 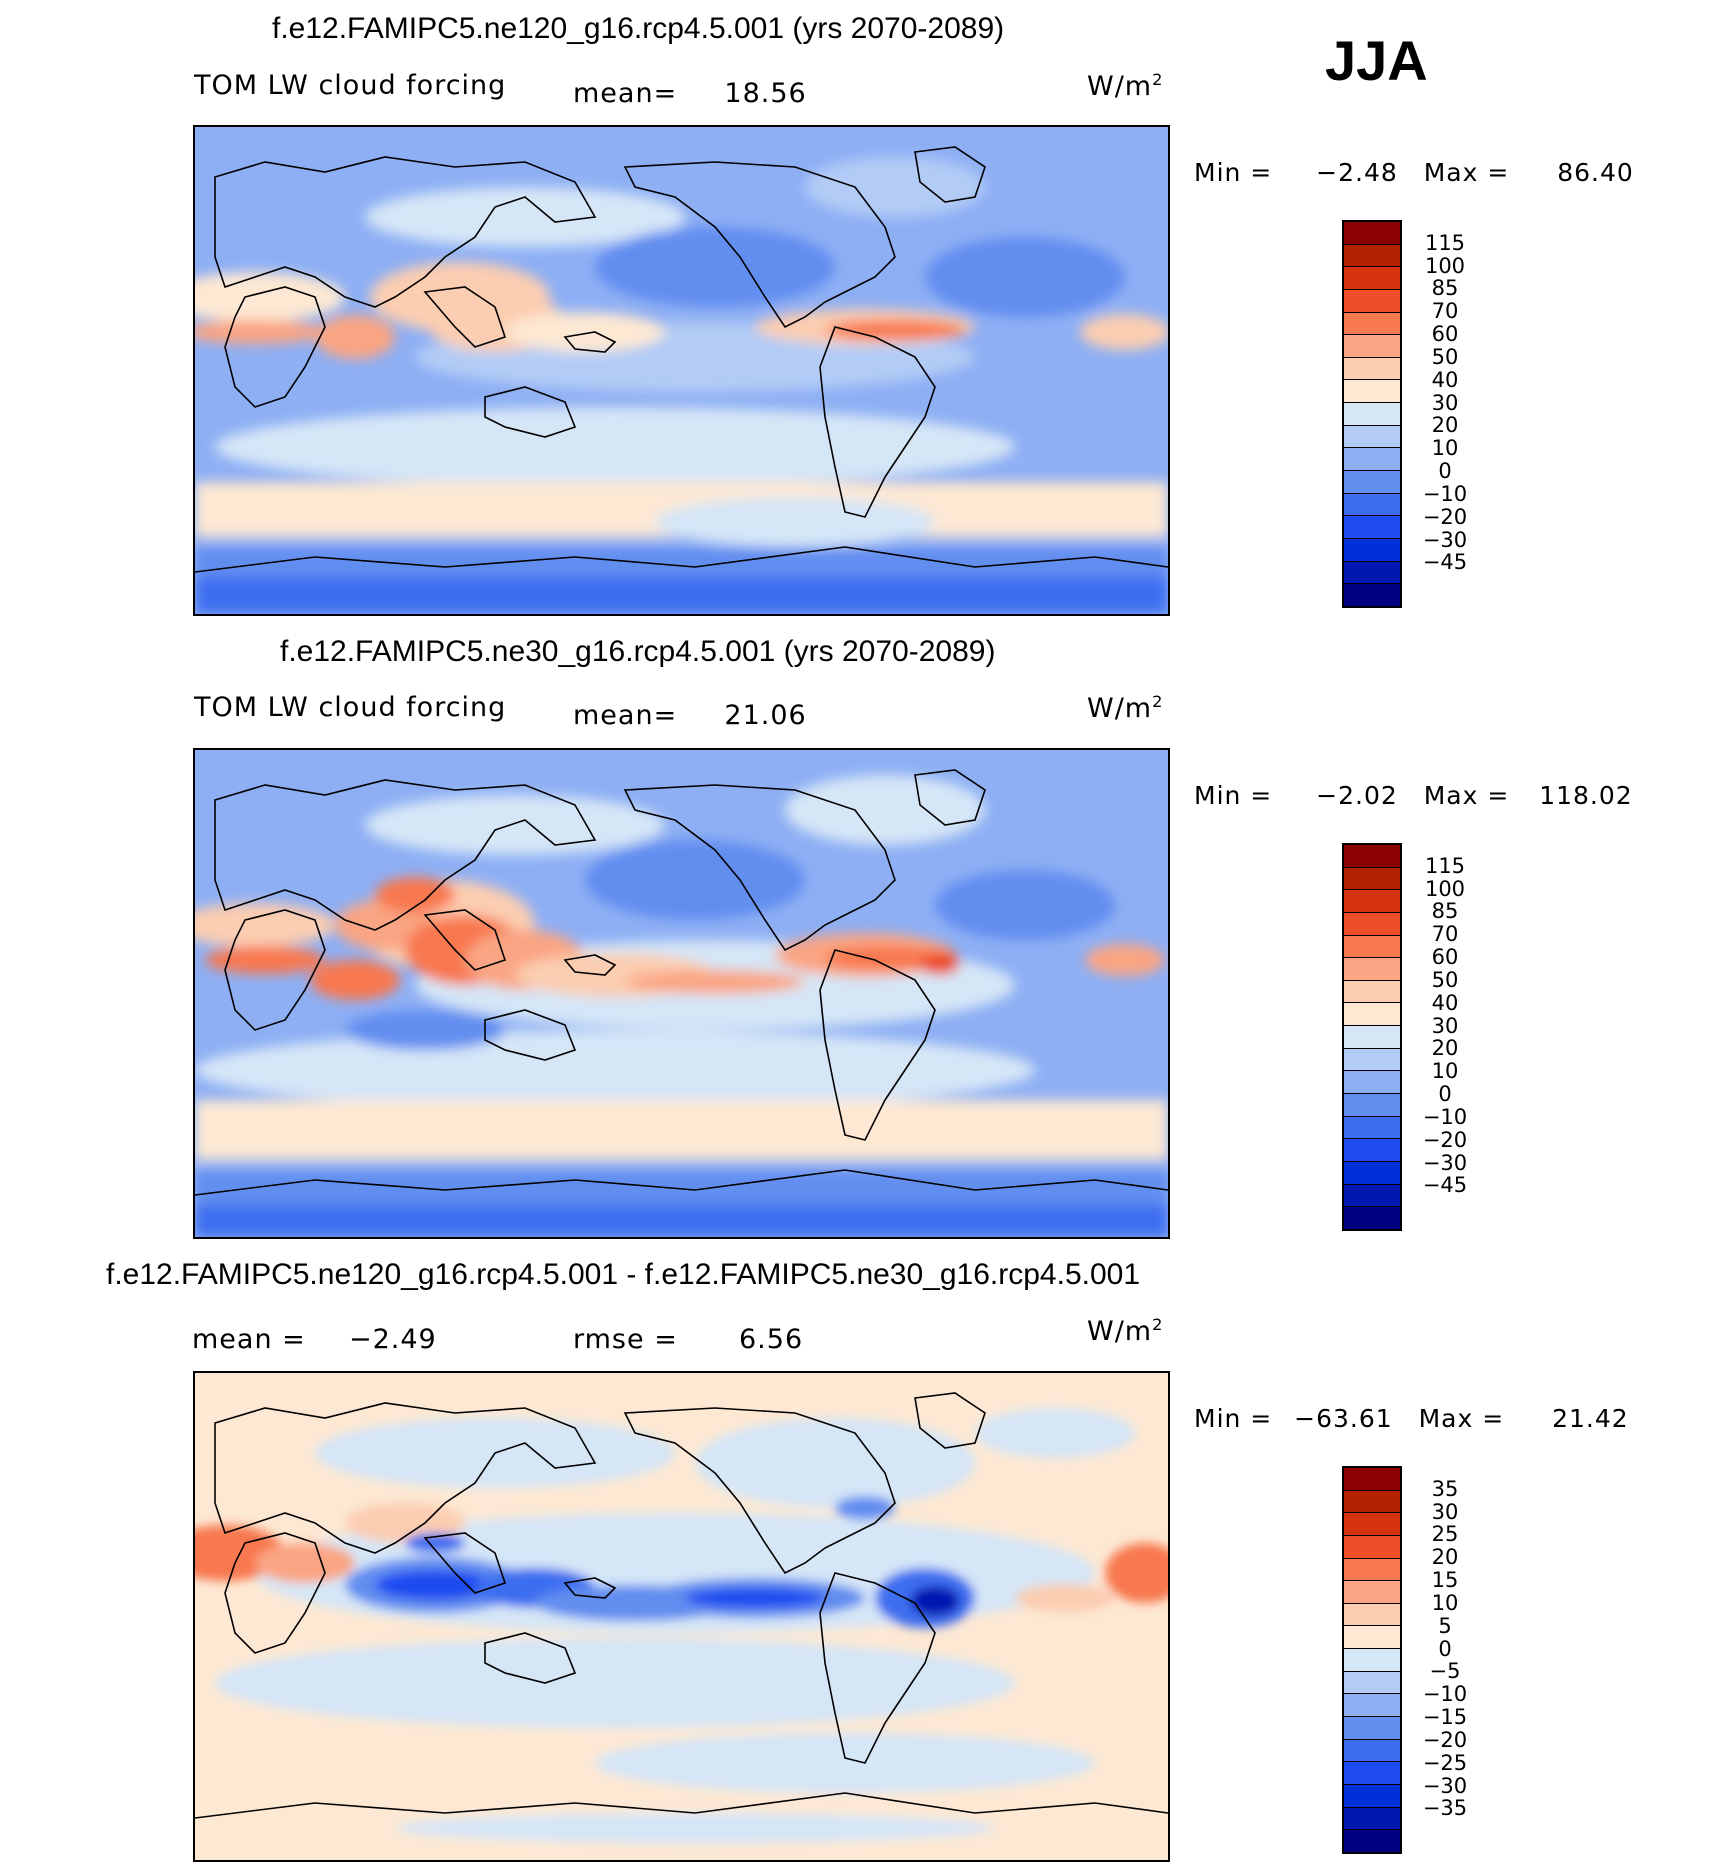 What do you see at coordinates (1411, 1418) in the screenshot?
I see `panel-3-min-max: Min = −63.61 Max = 21.42` at bounding box center [1411, 1418].